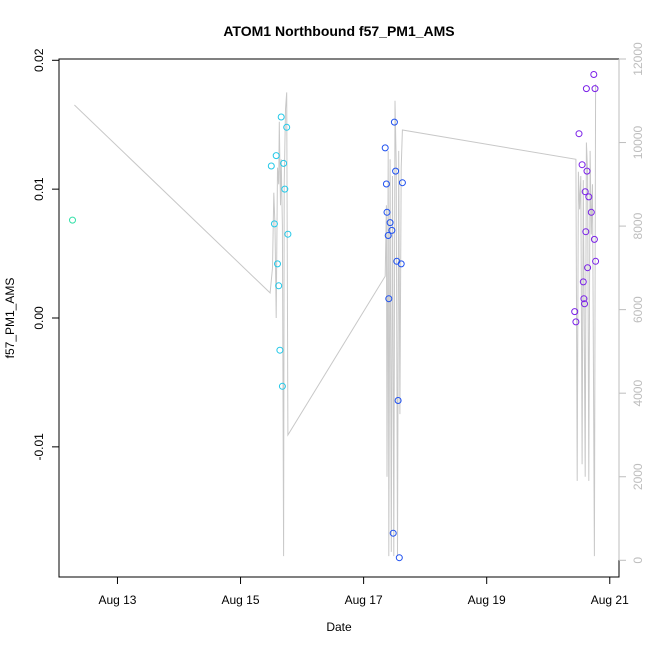 The width and height of the screenshot is (650, 650). Describe the element at coordinates (638, 59) in the screenshot. I see `y2-tick-label: 12000` at that location.